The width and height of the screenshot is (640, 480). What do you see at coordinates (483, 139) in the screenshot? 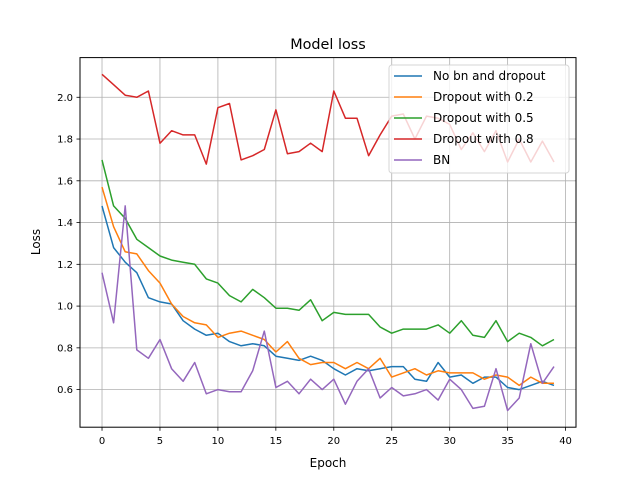
I see `legend-label-3: Dropout with 0.8` at bounding box center [483, 139].